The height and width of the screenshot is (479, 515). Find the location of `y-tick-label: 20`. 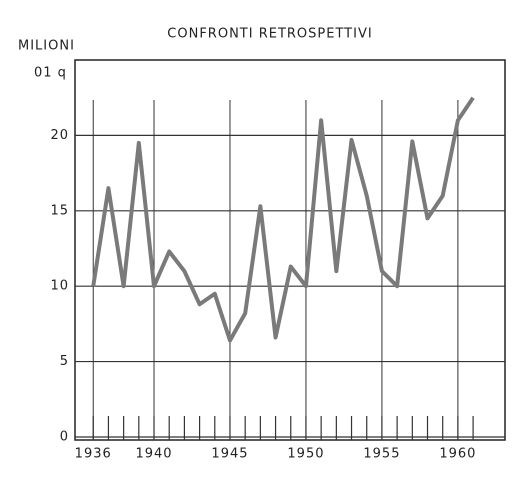

y-tick-label: 20 is located at coordinates (59, 135).